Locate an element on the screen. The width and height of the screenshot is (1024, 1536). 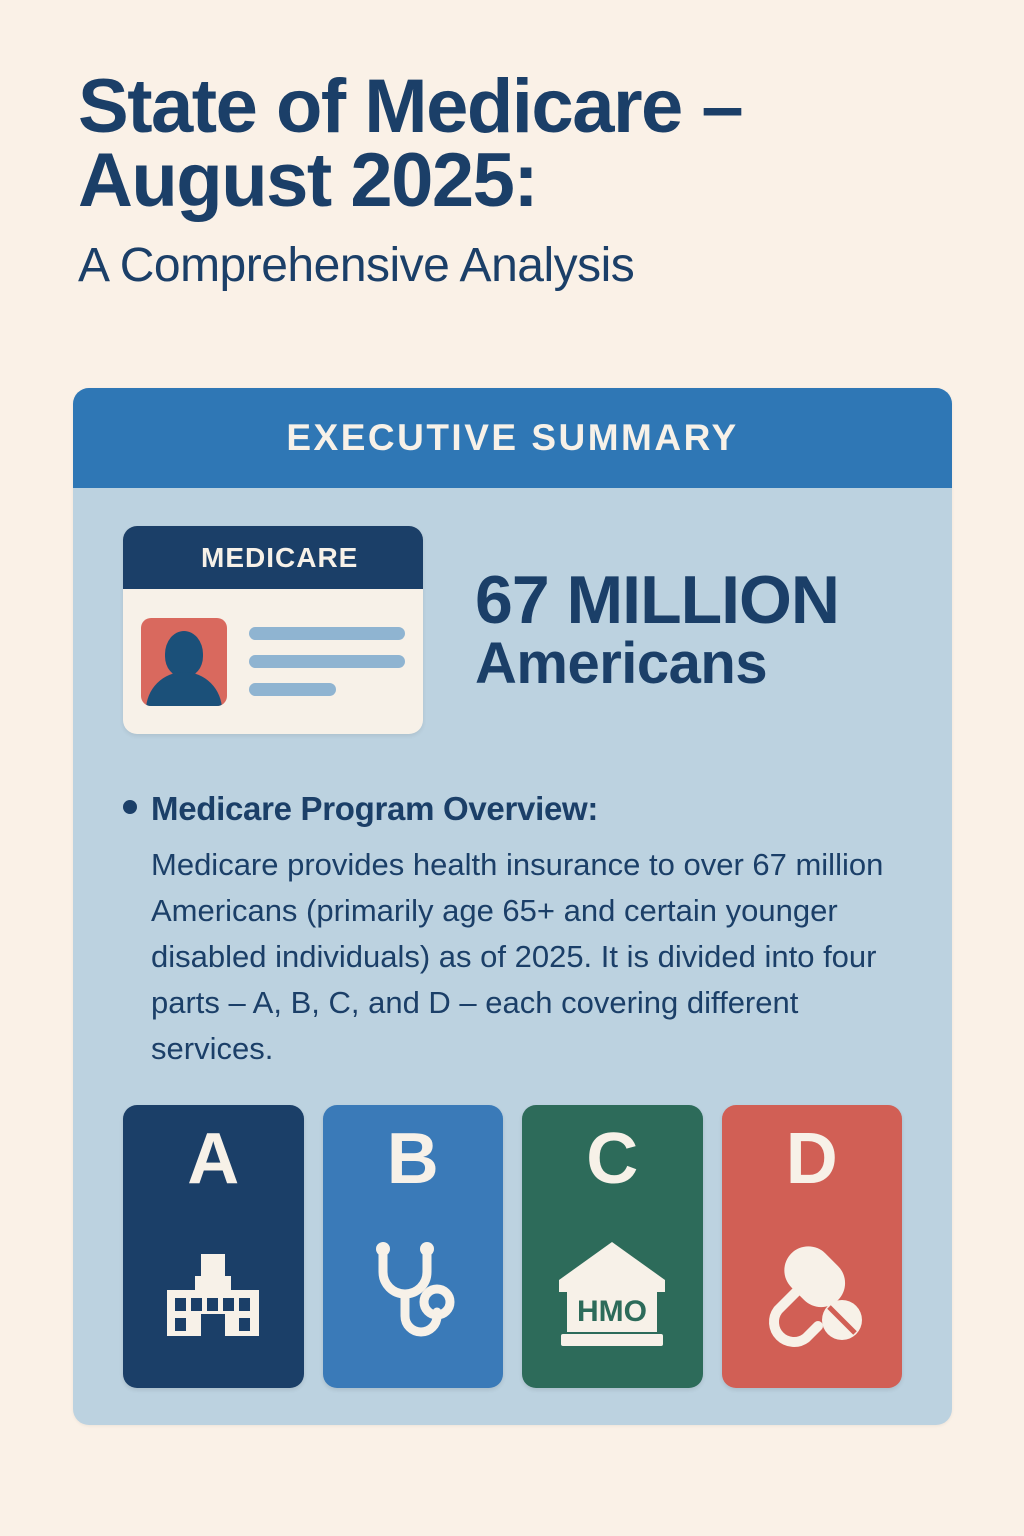
id-card-detail-lines is located at coordinates (327, 661).